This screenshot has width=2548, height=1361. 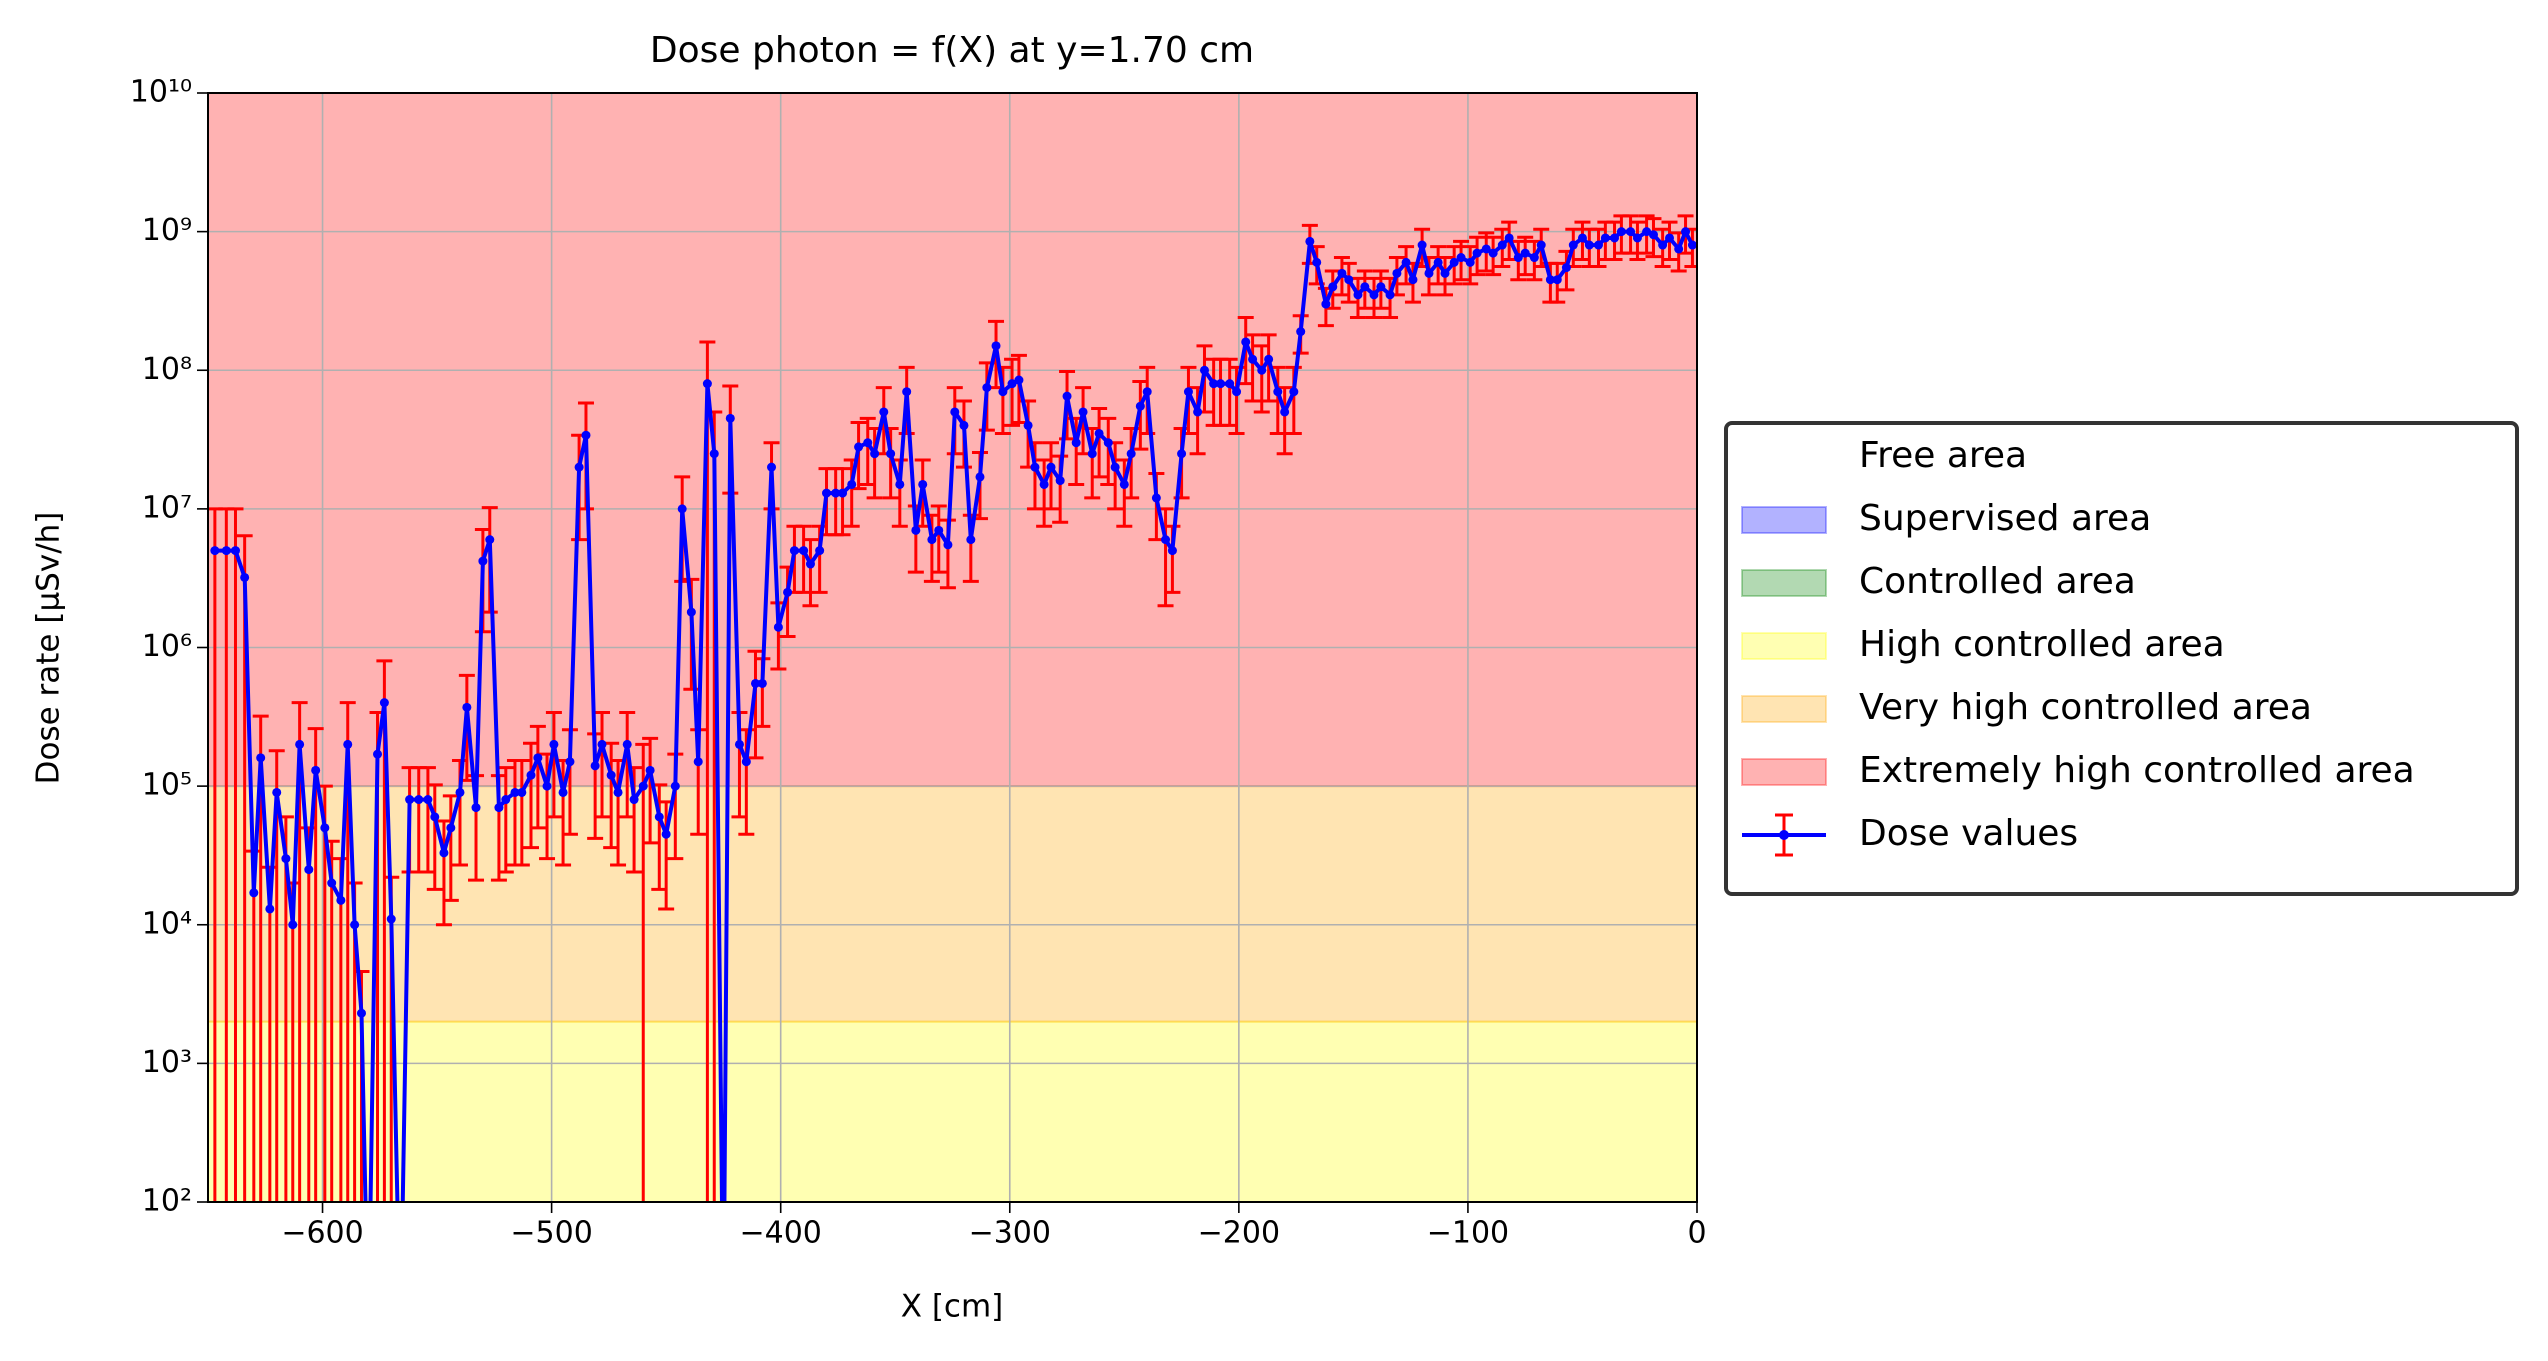 What do you see at coordinates (49, 648) in the screenshot?
I see `y-axis-label: Dose rate [µSv/h]` at bounding box center [49, 648].